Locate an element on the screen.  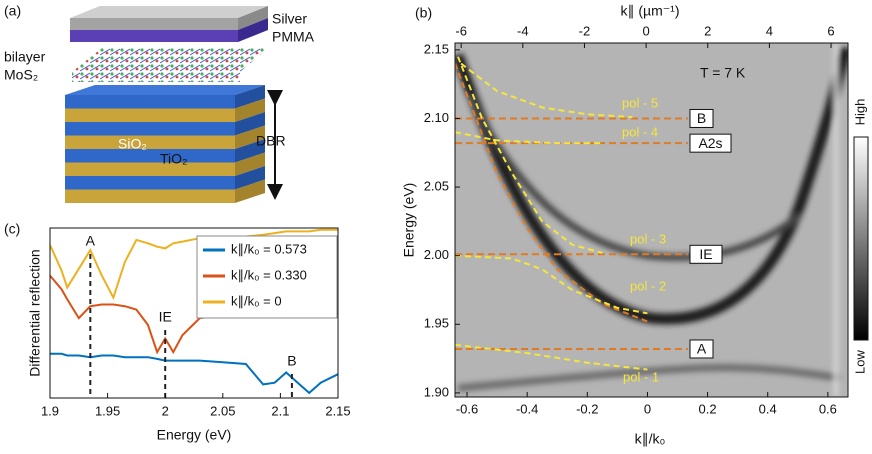
pmma-front is located at coordinates (154, 36).